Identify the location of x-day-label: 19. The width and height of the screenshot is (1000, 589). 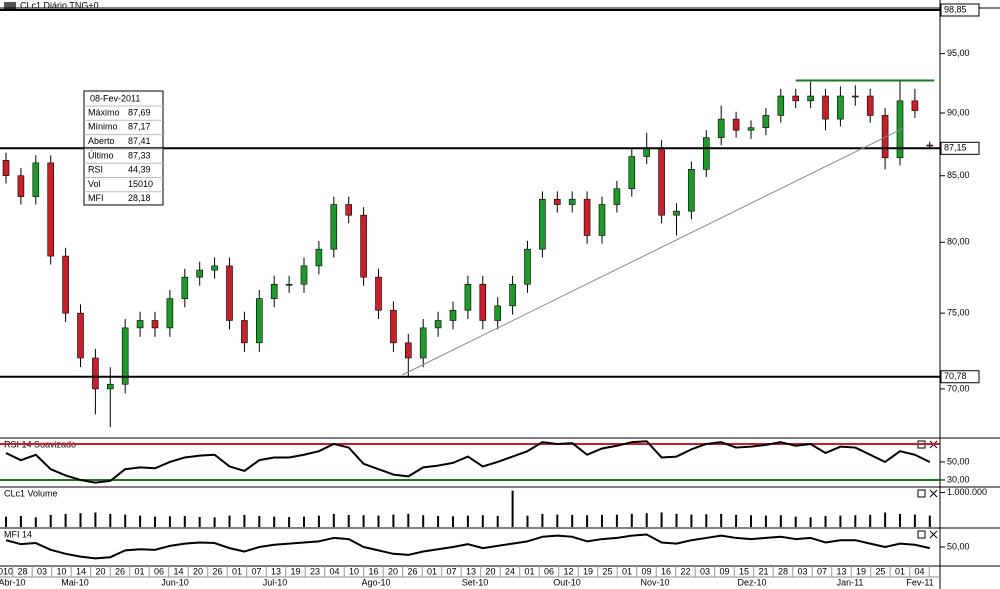
(588, 571).